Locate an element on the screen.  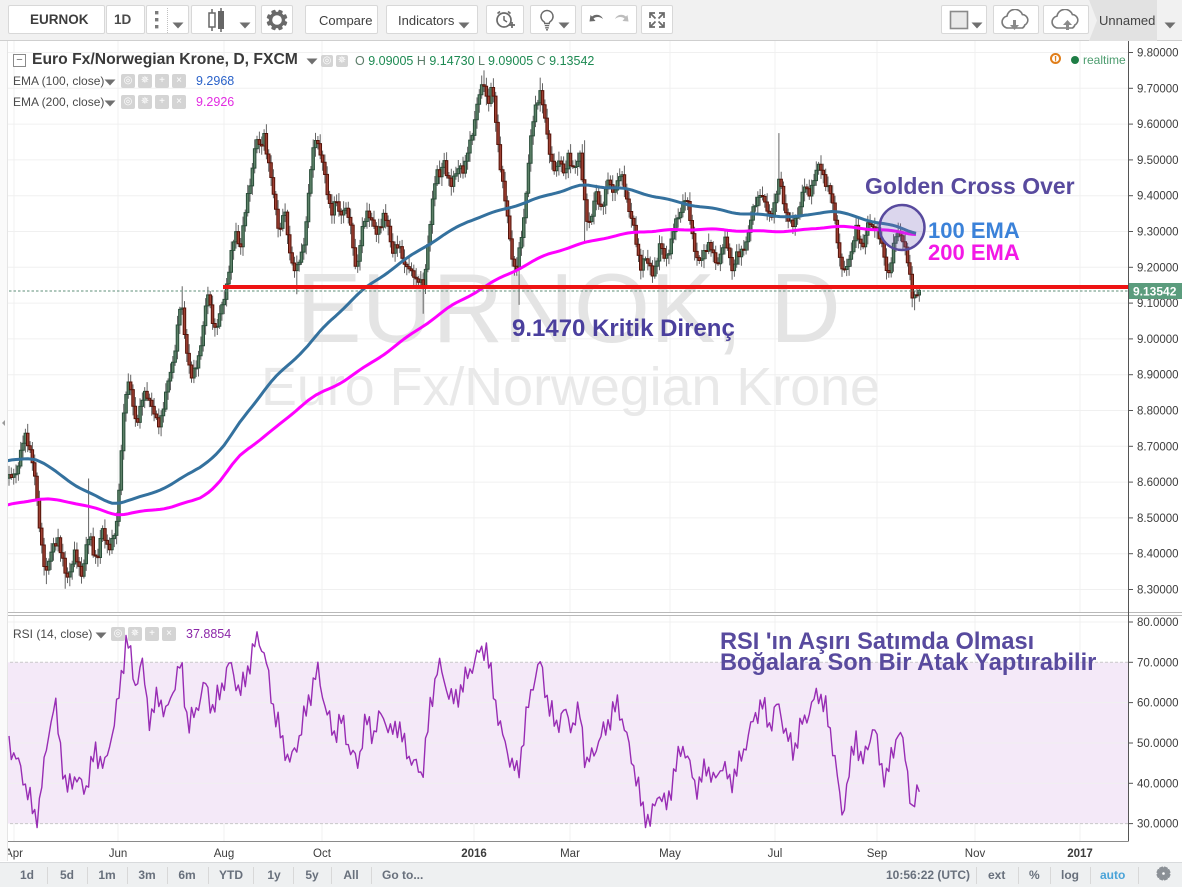
svg-text: 9.70000 is located at coordinates (1158, 89).